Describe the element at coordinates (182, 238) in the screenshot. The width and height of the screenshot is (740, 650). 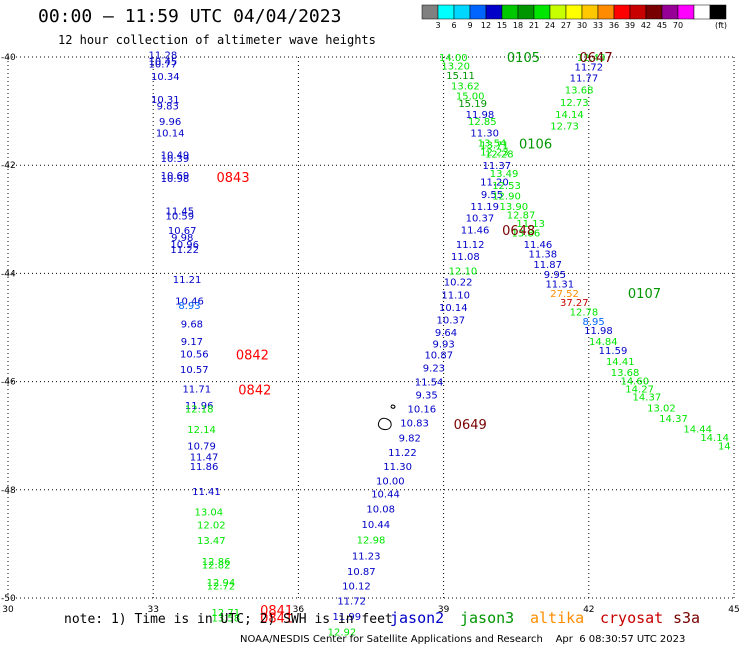
I see `swh-value-label: 9.98` at that location.